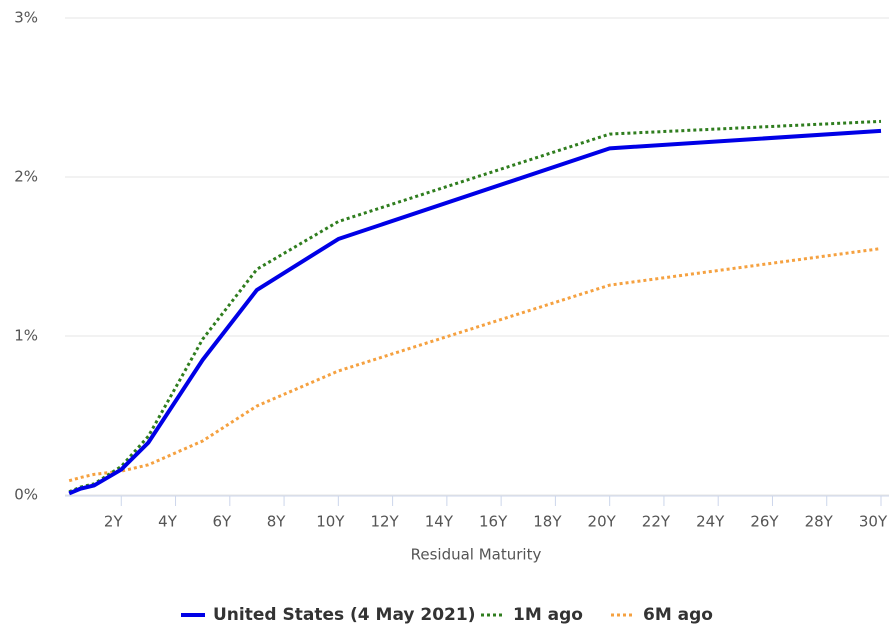  I want to click on x-tick-label: 28Y, so click(819, 522).